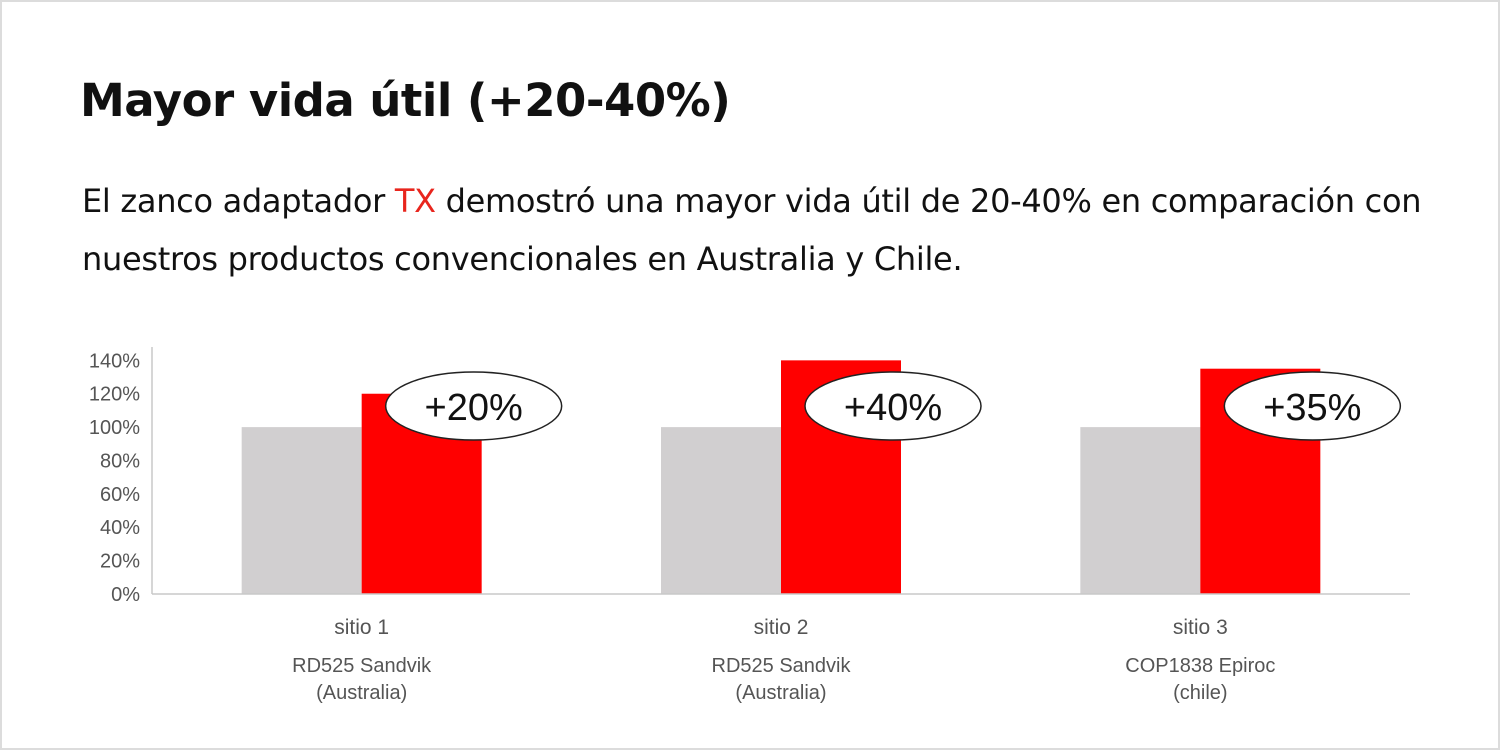  Describe the element at coordinates (114, 395) in the screenshot. I see `y-tick-label: 120%` at that location.